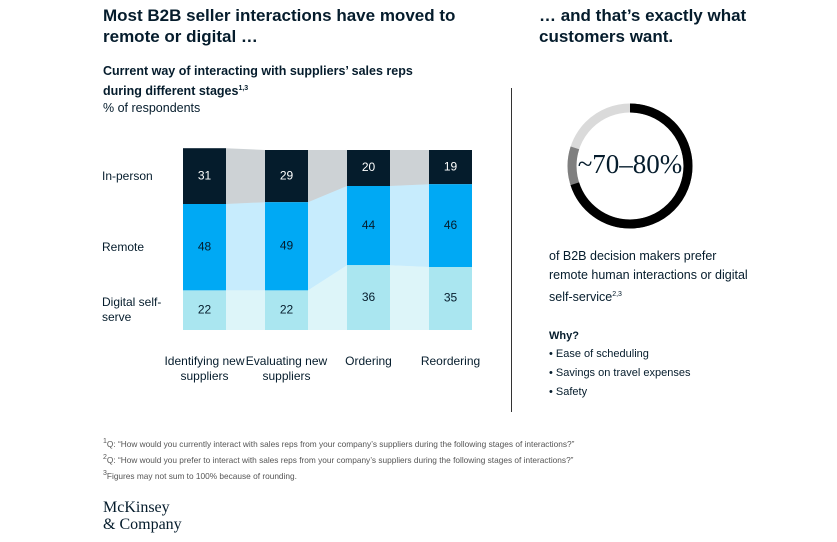 The image size is (837, 542). What do you see at coordinates (105, 457) in the screenshot?
I see `footnote-mark: 2` at bounding box center [105, 457].